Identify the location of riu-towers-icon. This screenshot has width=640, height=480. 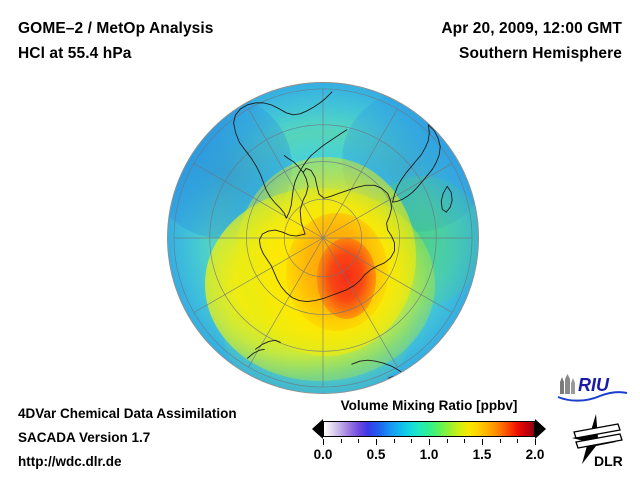
(567, 384).